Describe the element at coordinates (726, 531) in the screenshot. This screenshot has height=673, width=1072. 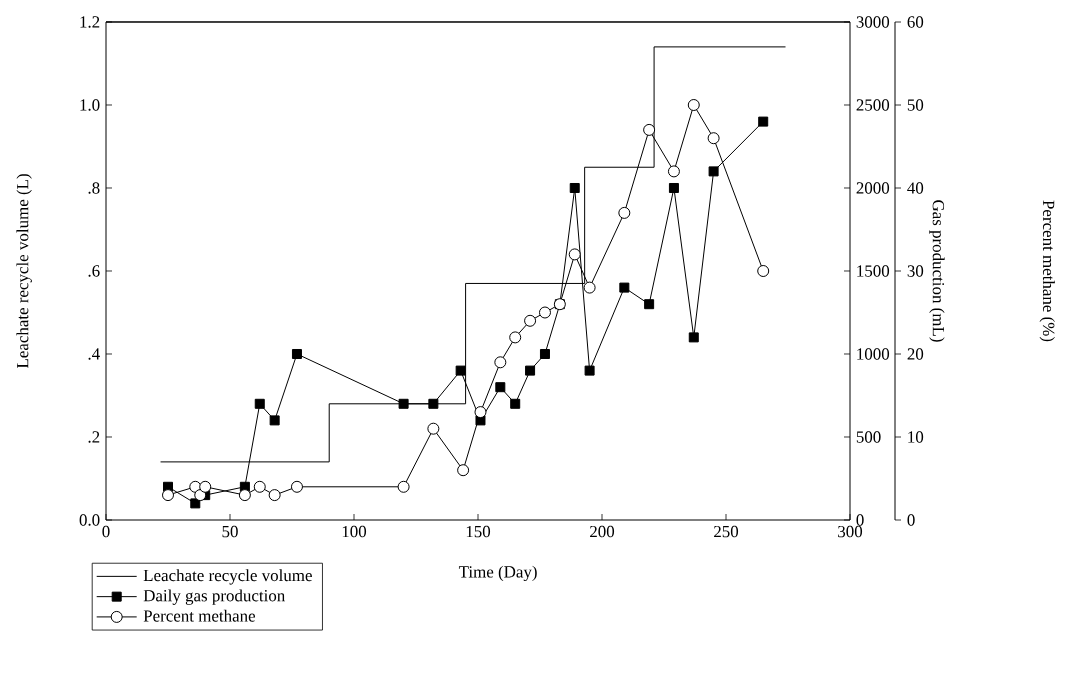
I see `x-tick-label: 250` at that location.